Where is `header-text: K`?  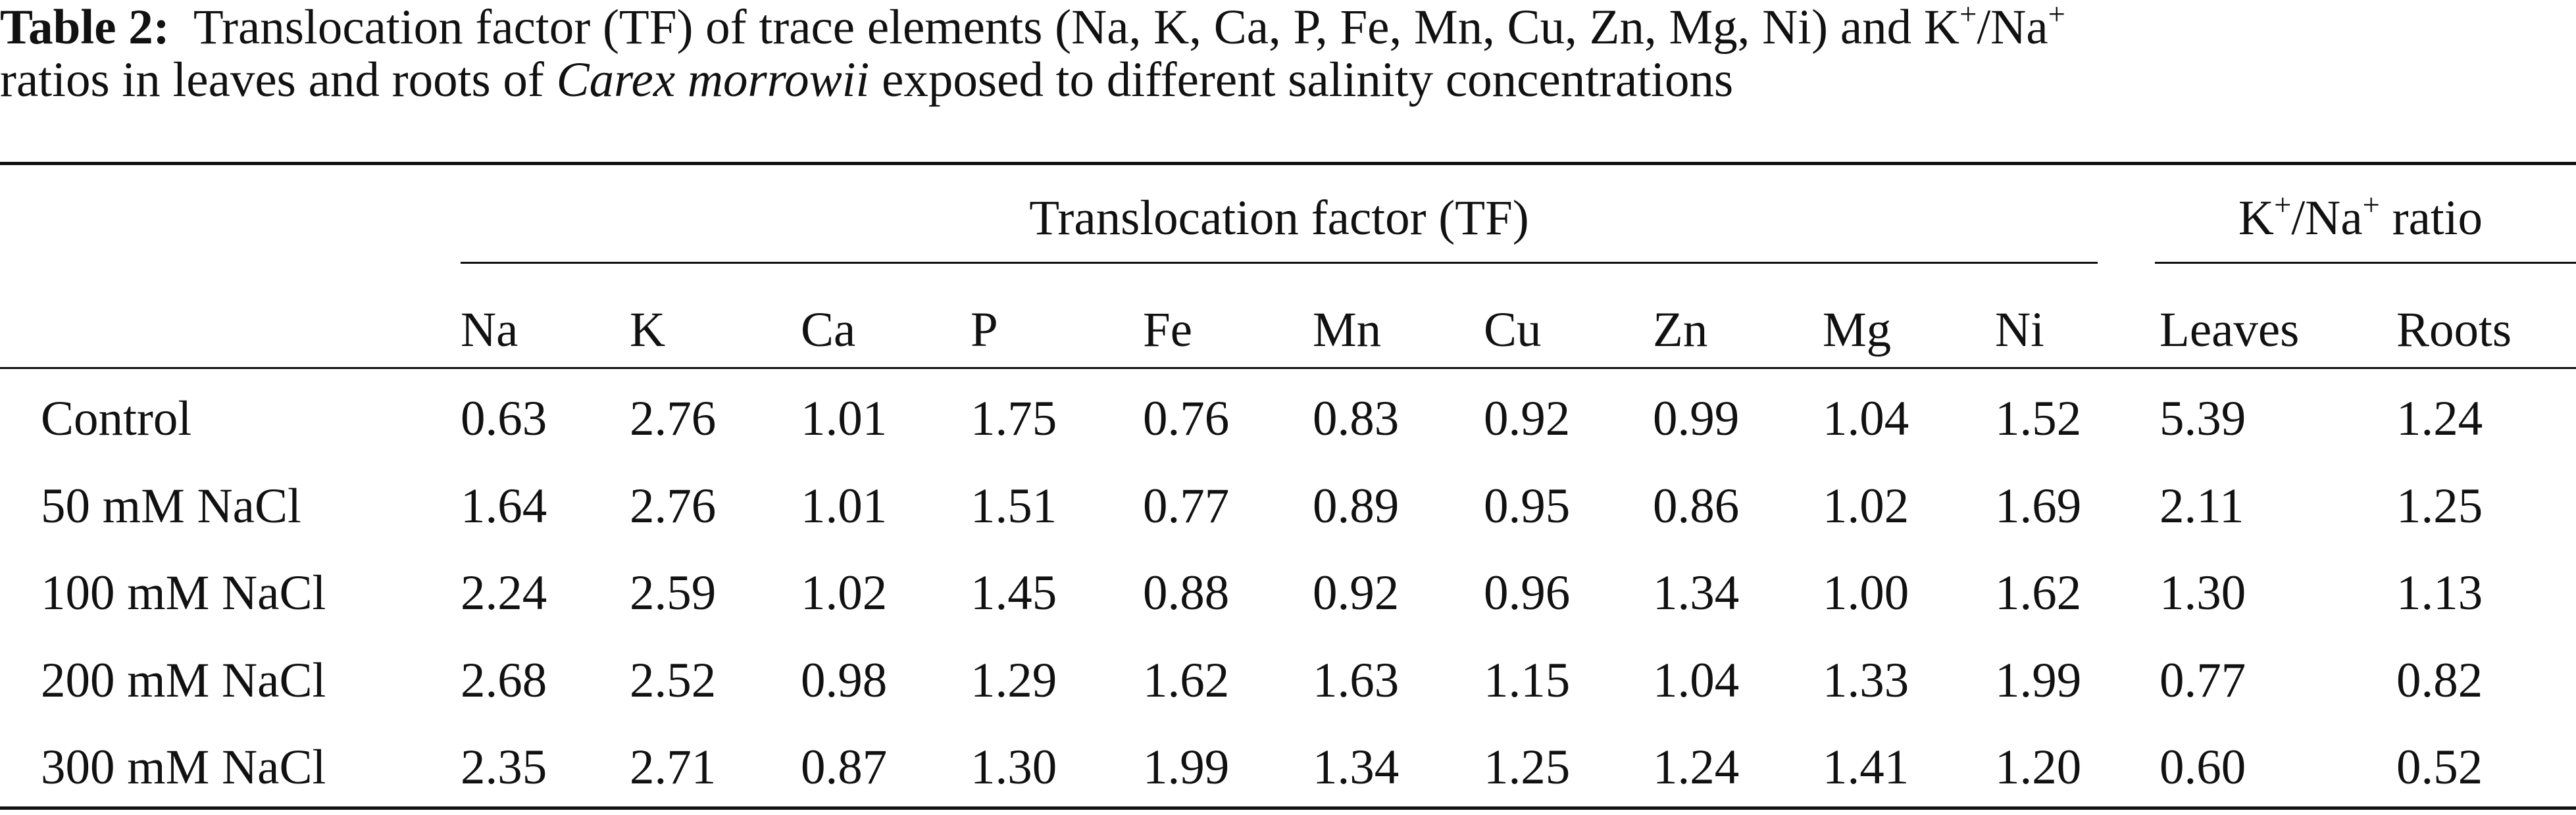 header-text: K is located at coordinates (2256, 218).